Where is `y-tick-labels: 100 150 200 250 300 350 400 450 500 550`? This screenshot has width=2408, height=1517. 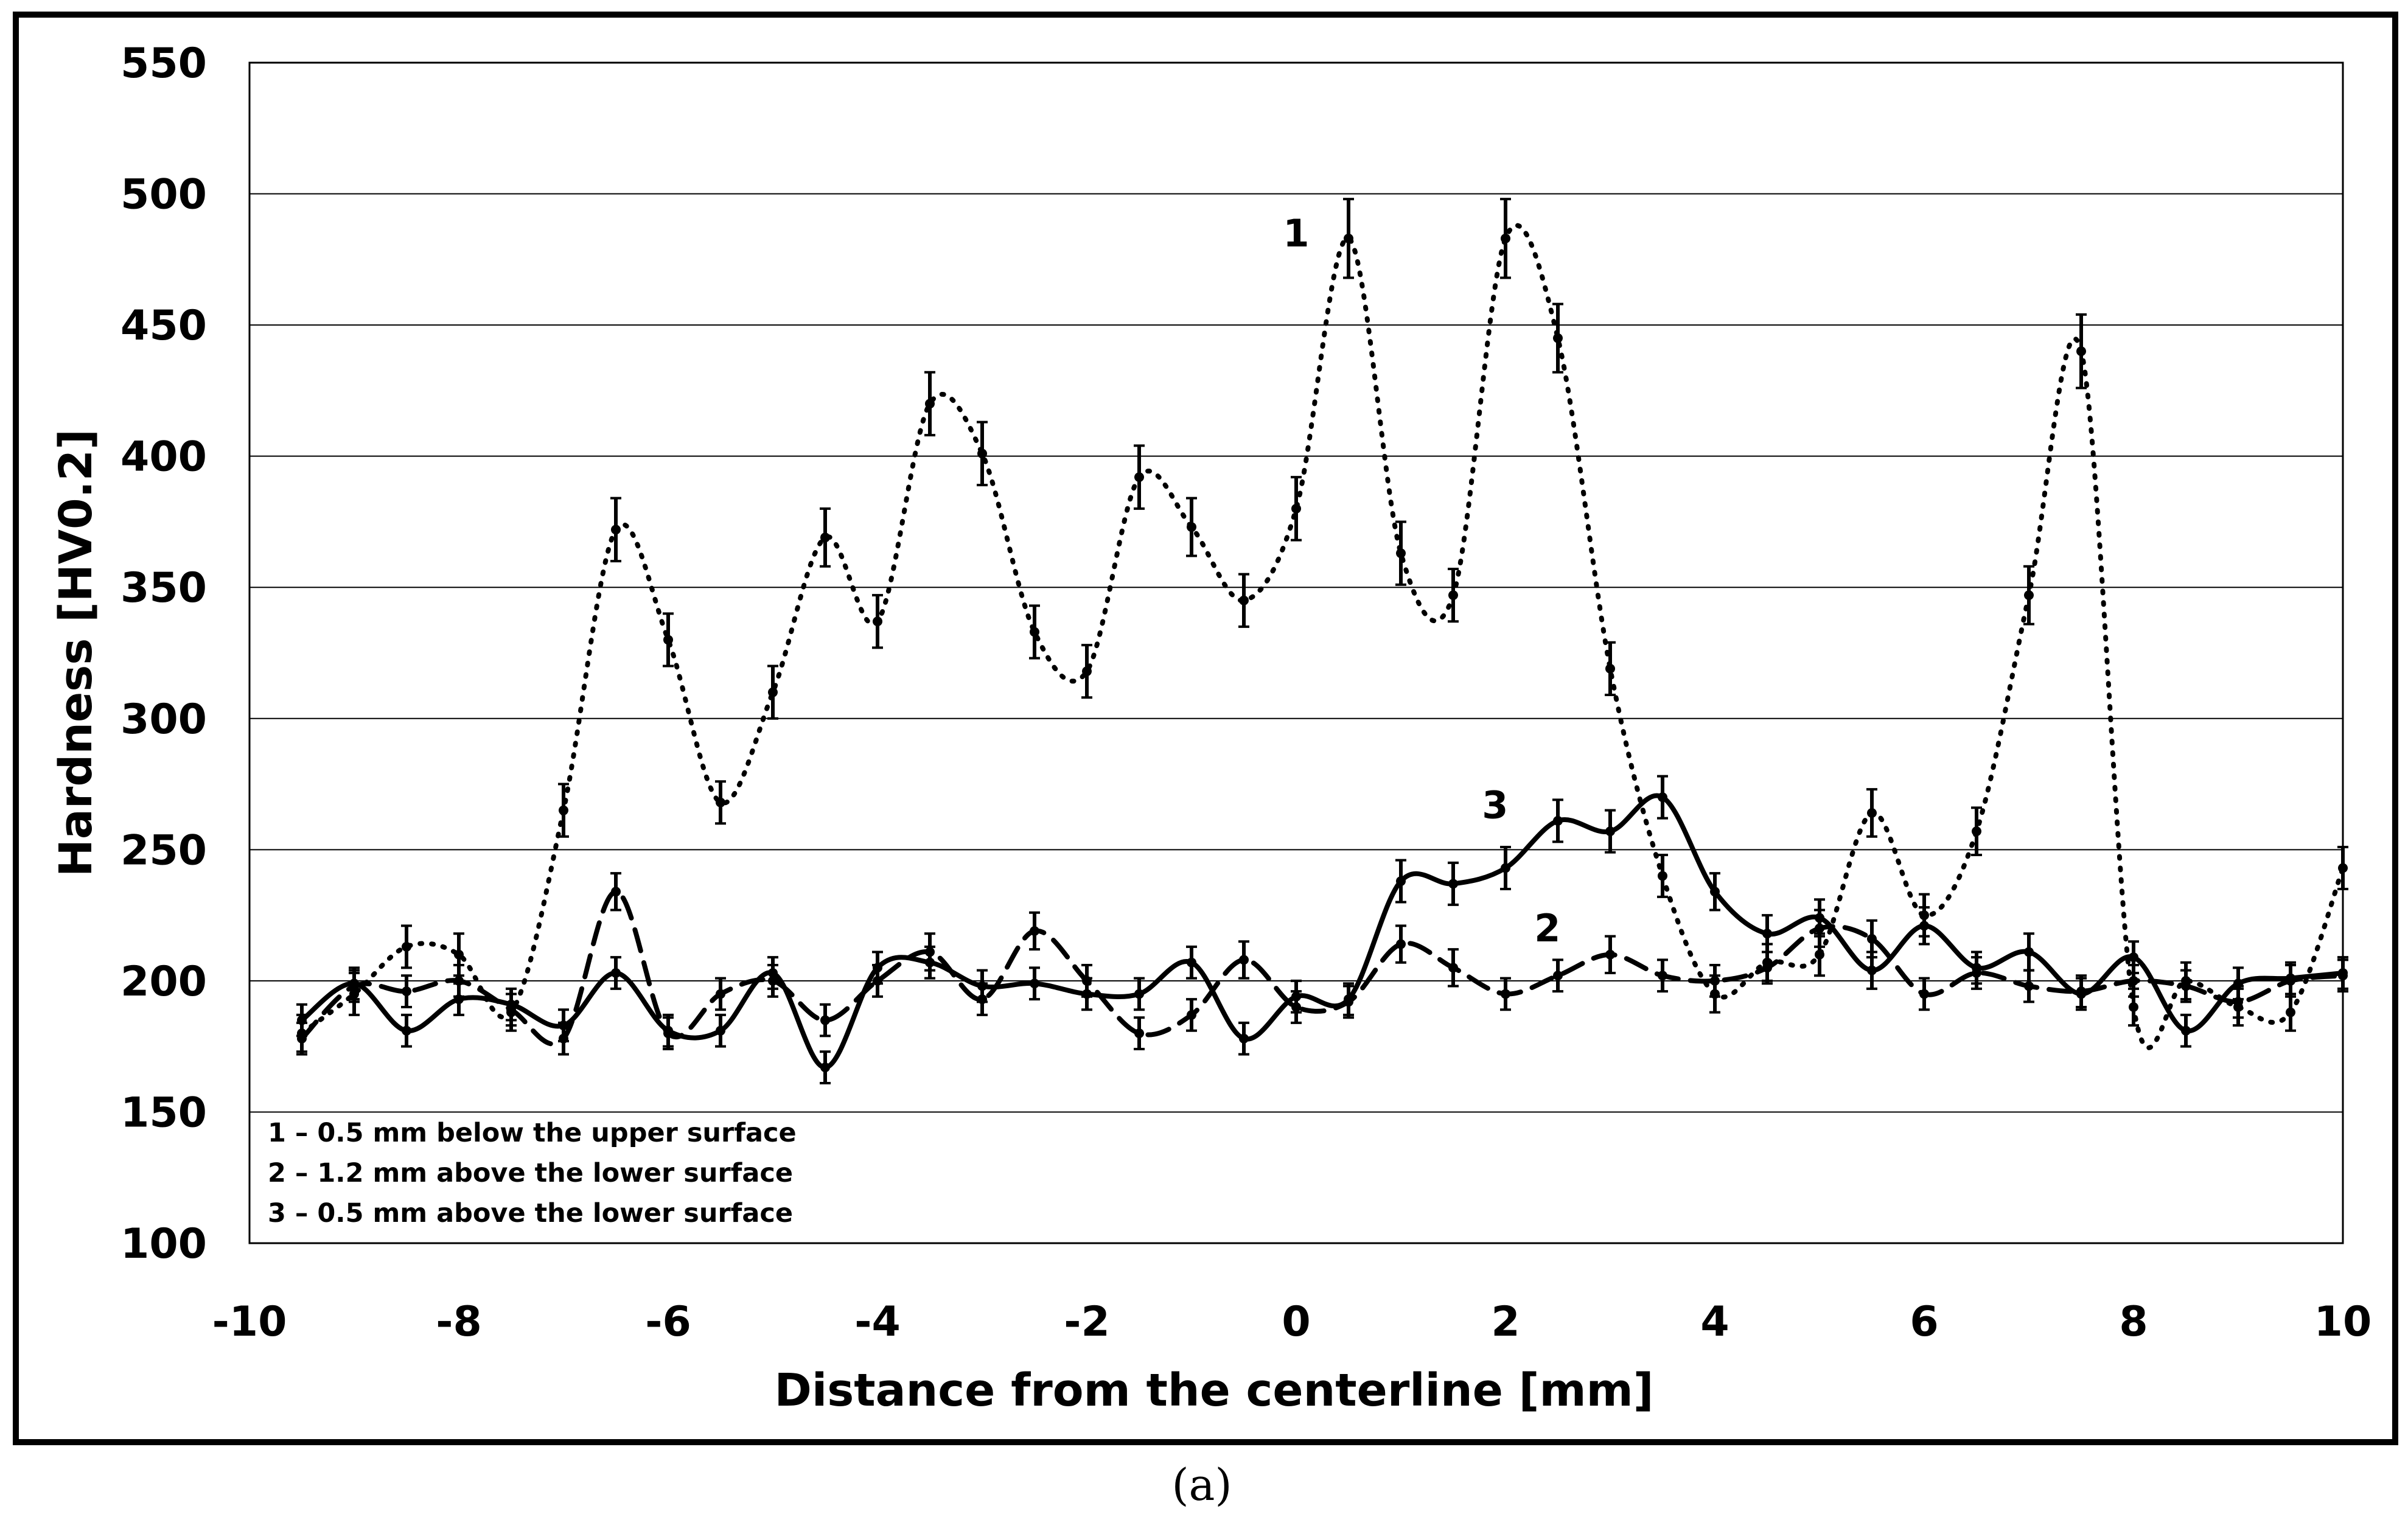
y-tick-labels: 100 150 200 250 300 350 400 450 500 550 is located at coordinates (163, 654).